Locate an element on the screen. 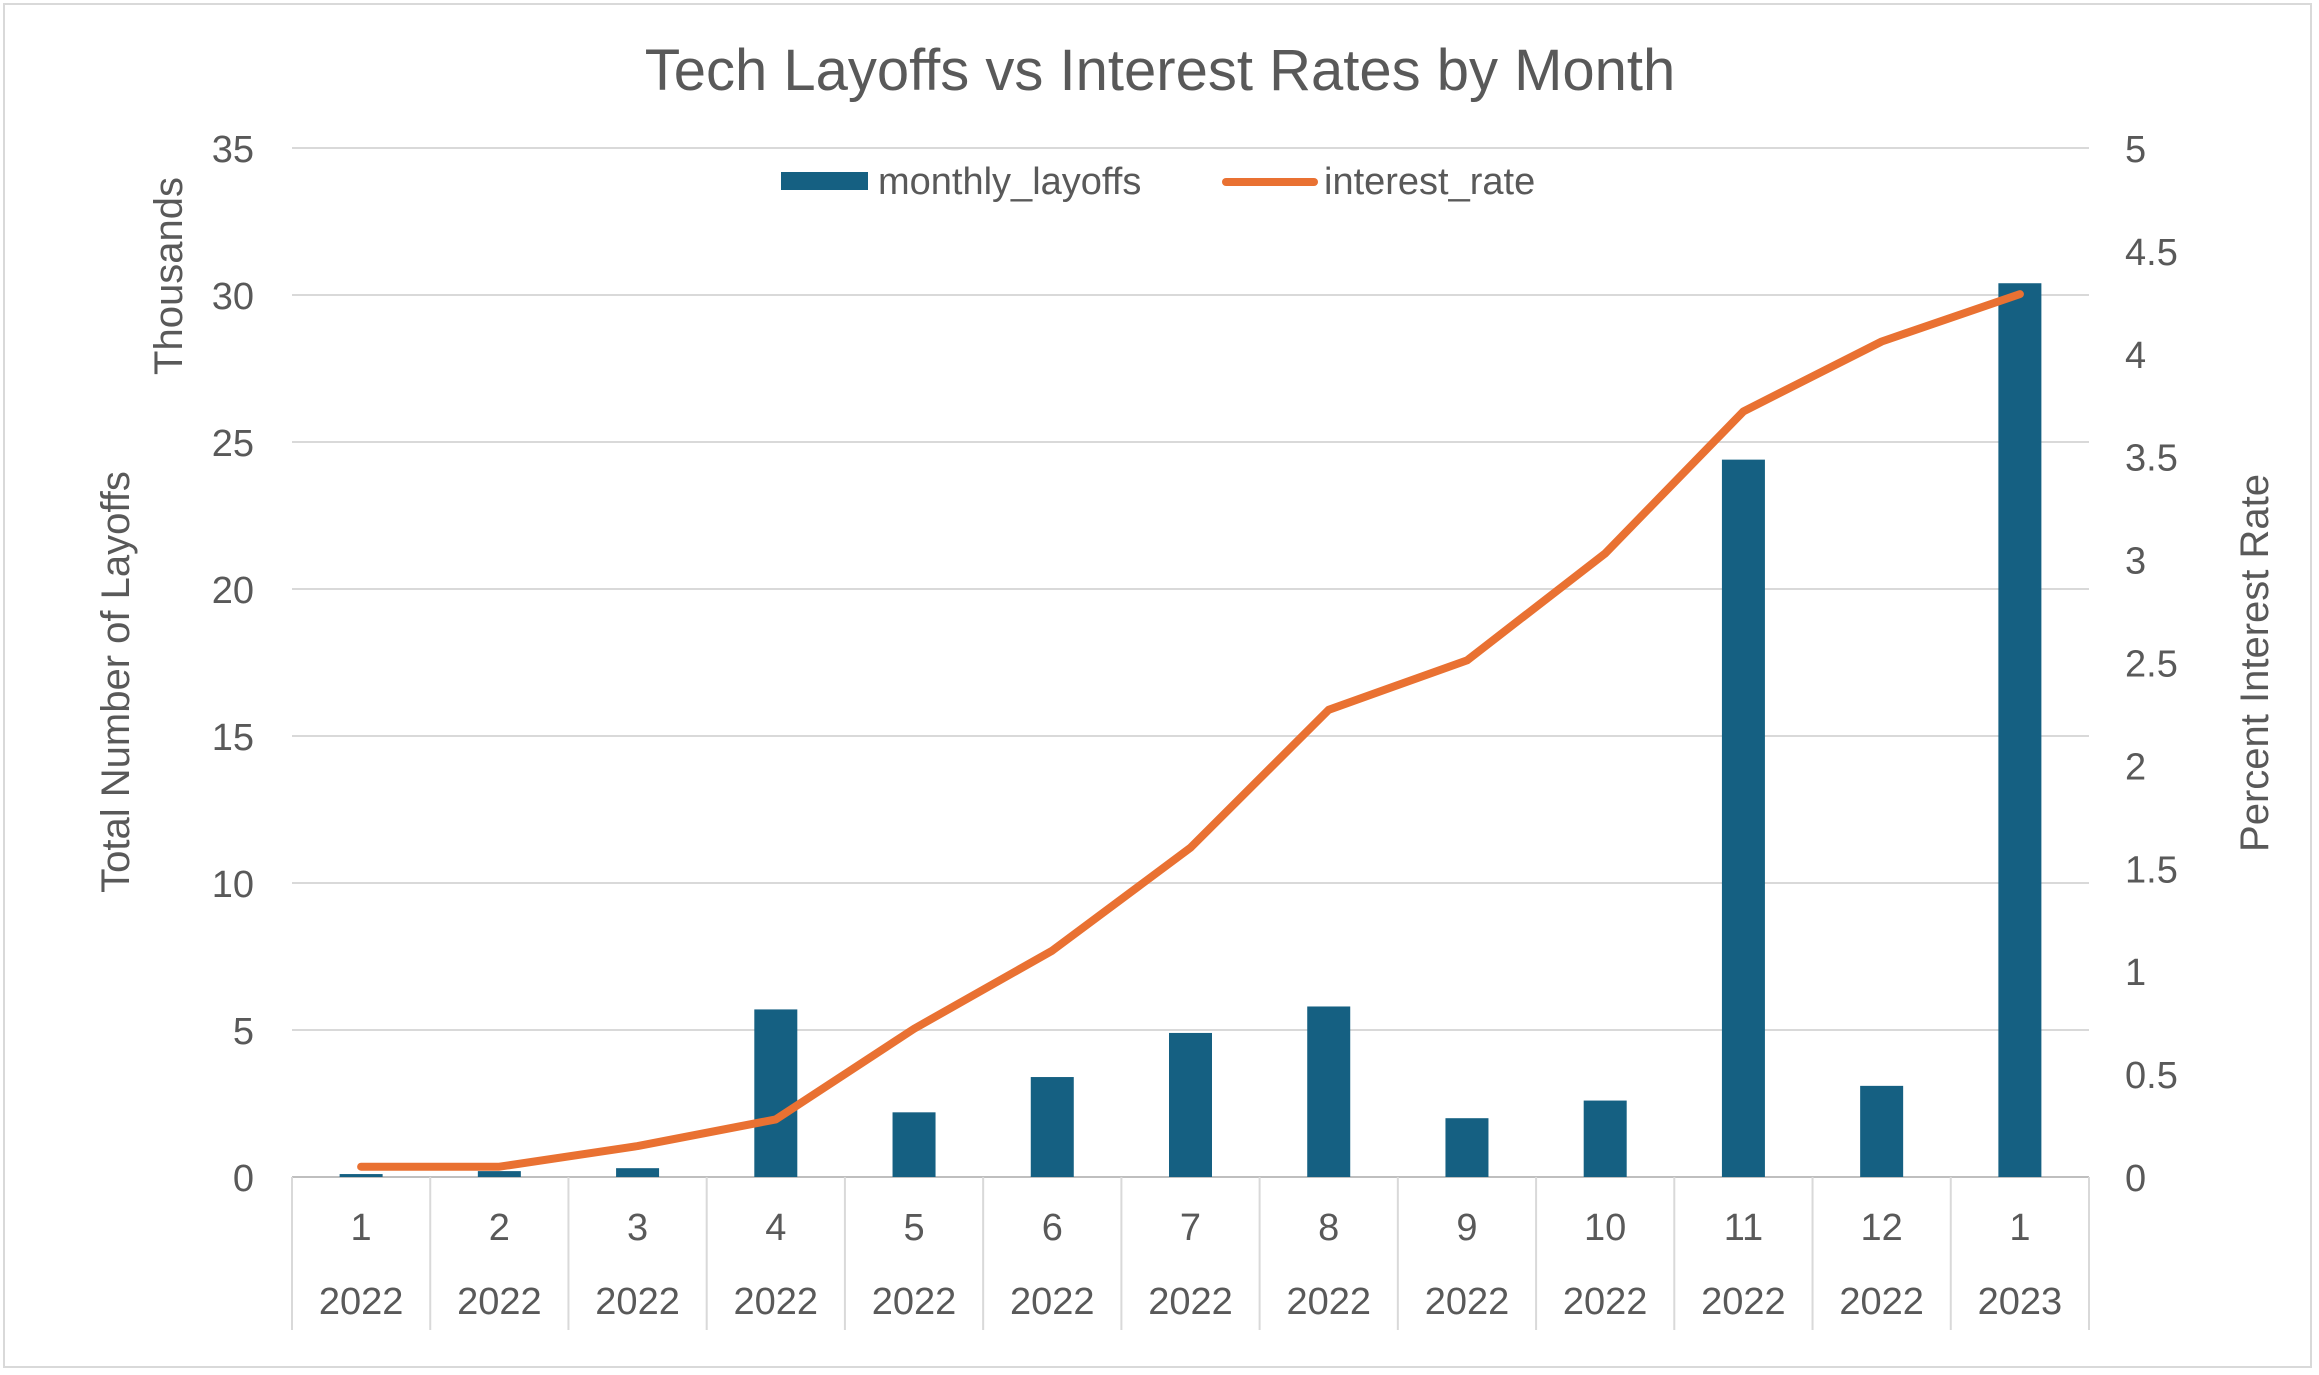  y-right-tick-label: 3 is located at coordinates (2135, 562).